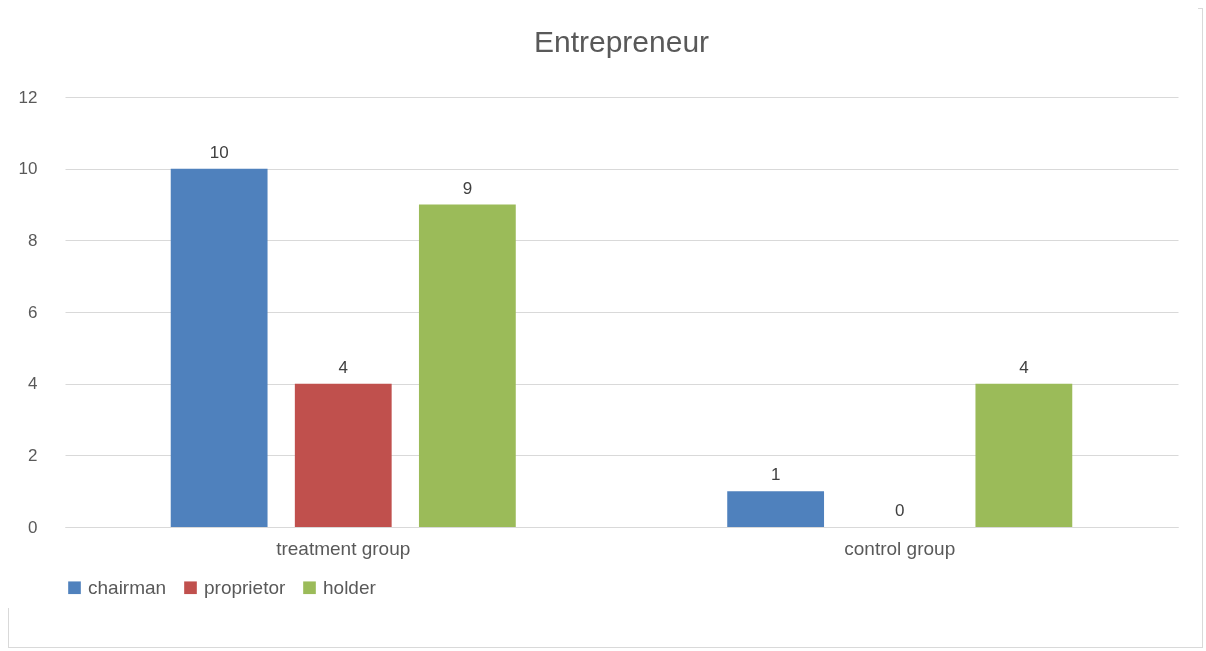  I want to click on data-label: 1, so click(775, 475).